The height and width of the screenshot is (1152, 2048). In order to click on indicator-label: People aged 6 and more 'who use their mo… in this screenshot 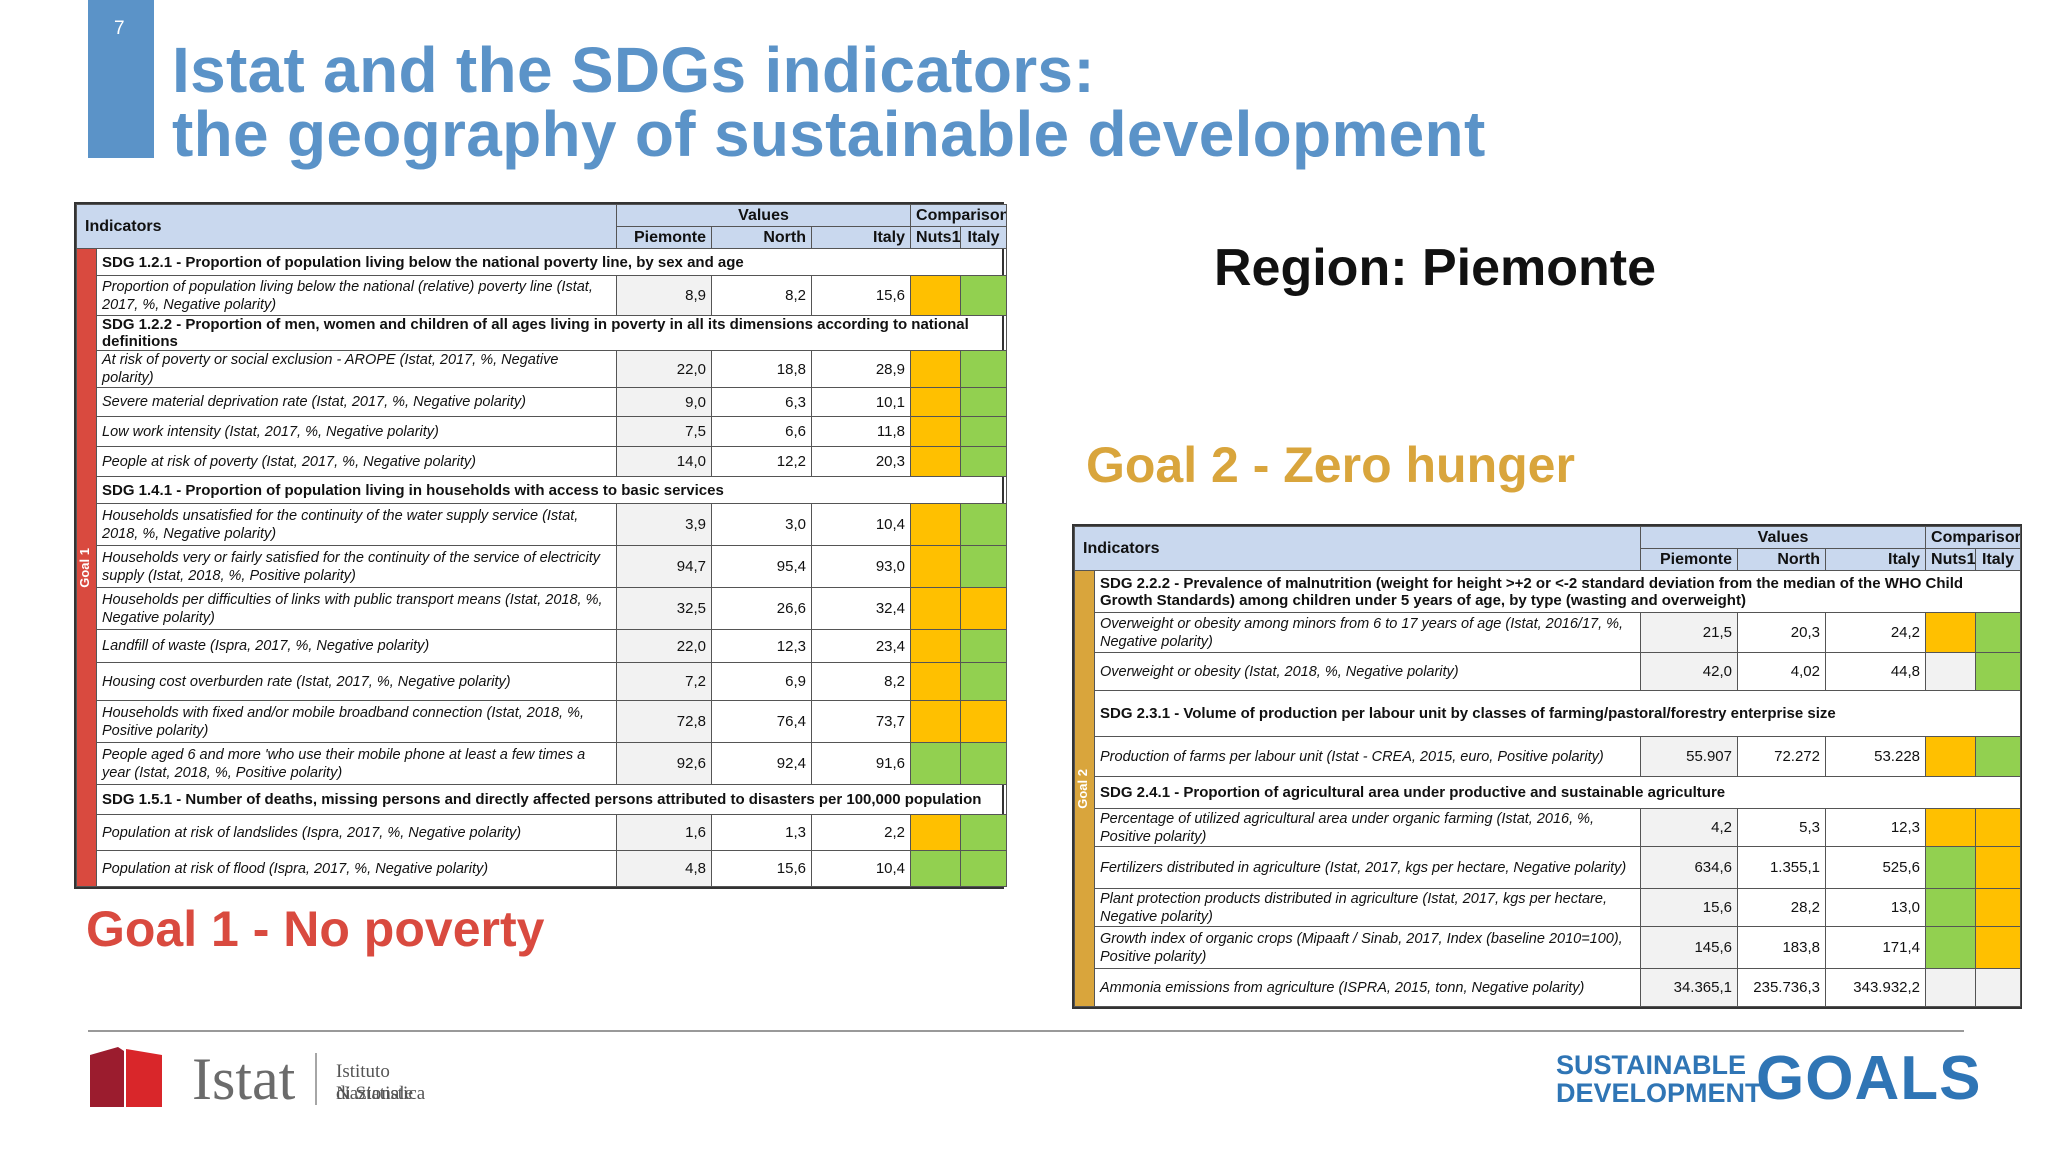, I will do `click(356, 763)`.